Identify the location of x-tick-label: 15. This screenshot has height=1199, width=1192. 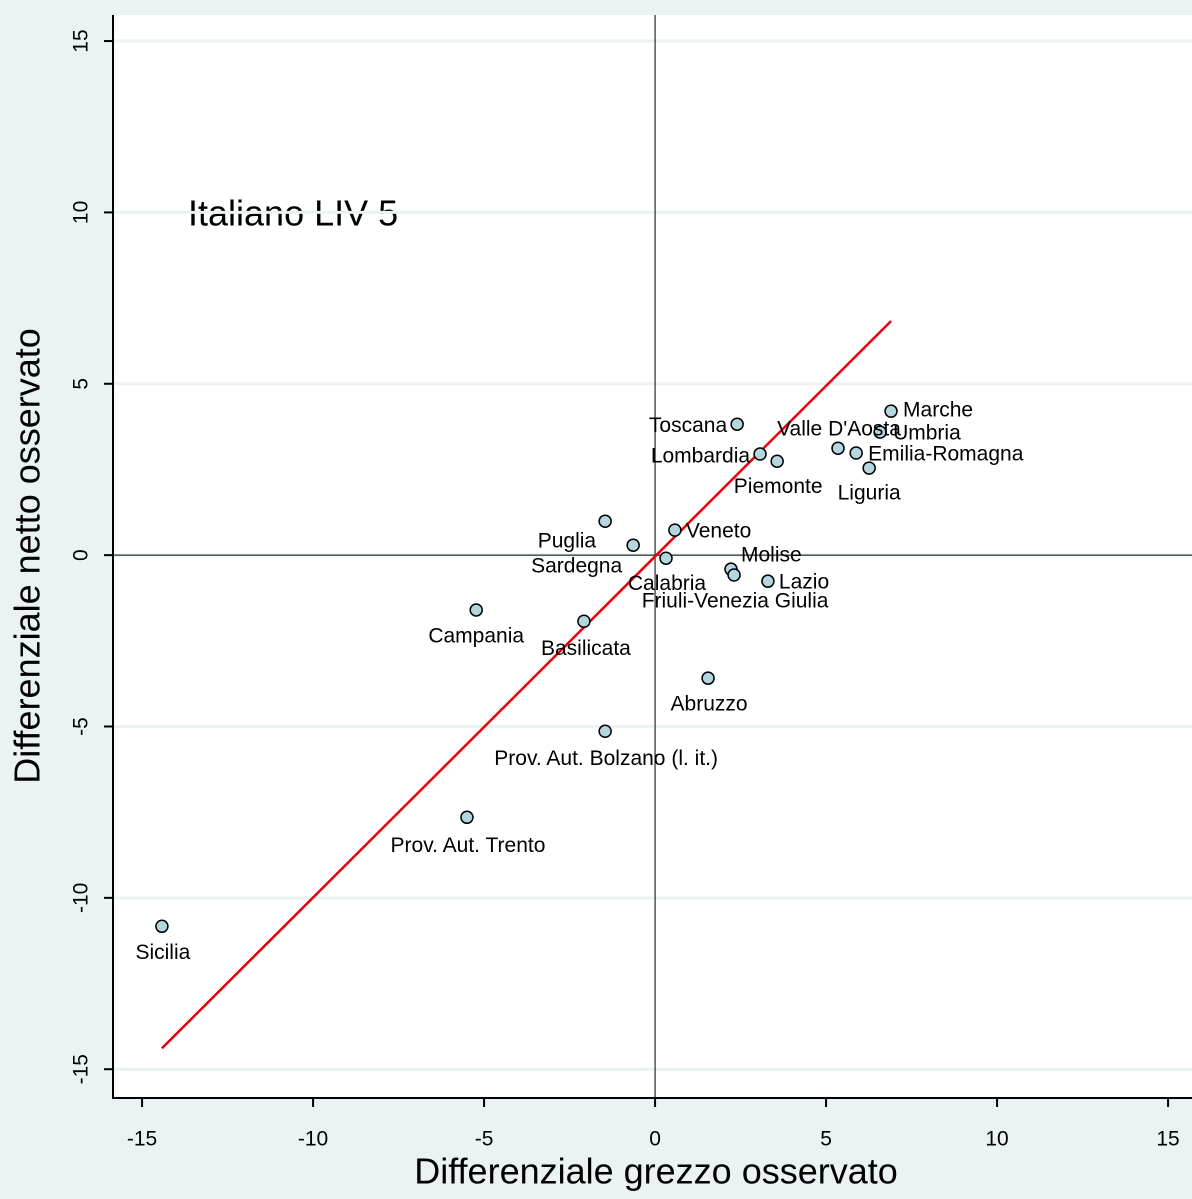
(1167, 1139).